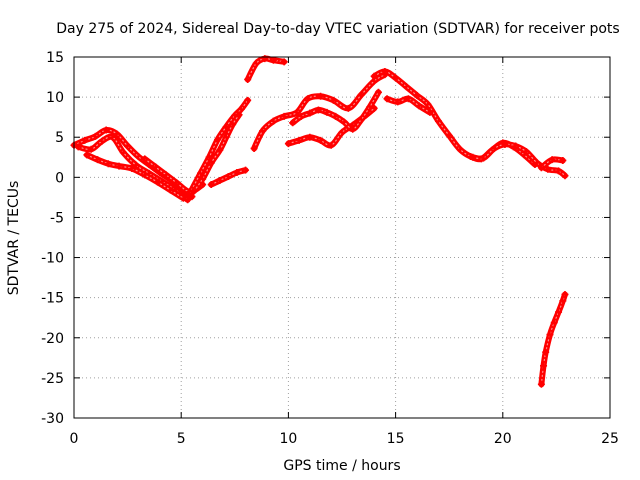 Image resolution: width=640 pixels, height=480 pixels. Describe the element at coordinates (52, 259) in the screenshot. I see `y-tick-label: -10` at that location.